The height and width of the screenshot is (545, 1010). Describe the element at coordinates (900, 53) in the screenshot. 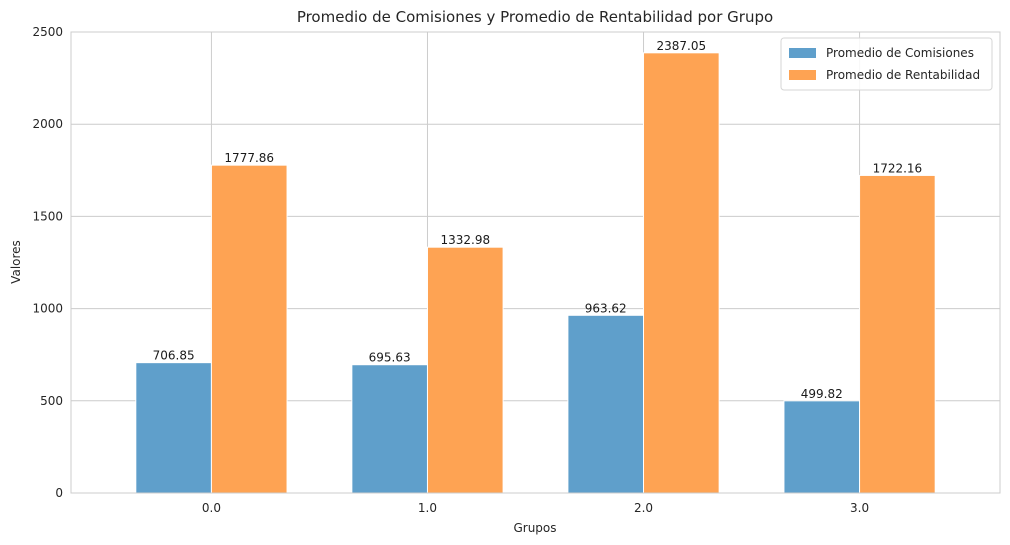

I see `legend-entry-label: Promedio de Comisiones` at that location.